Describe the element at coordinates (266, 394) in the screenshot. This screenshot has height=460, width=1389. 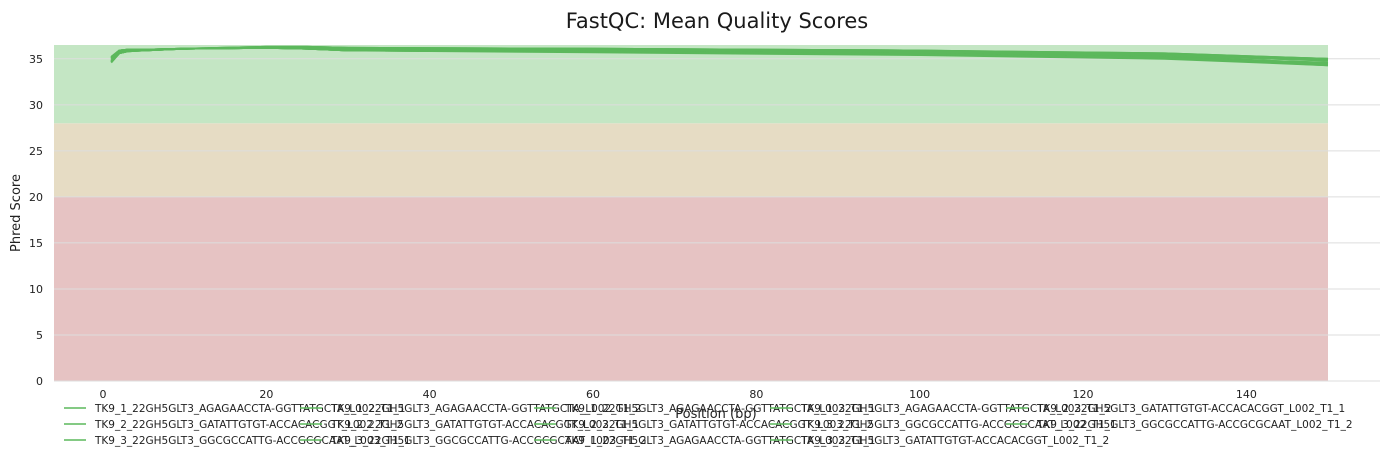
I see `x-tick-20: 20` at that location.